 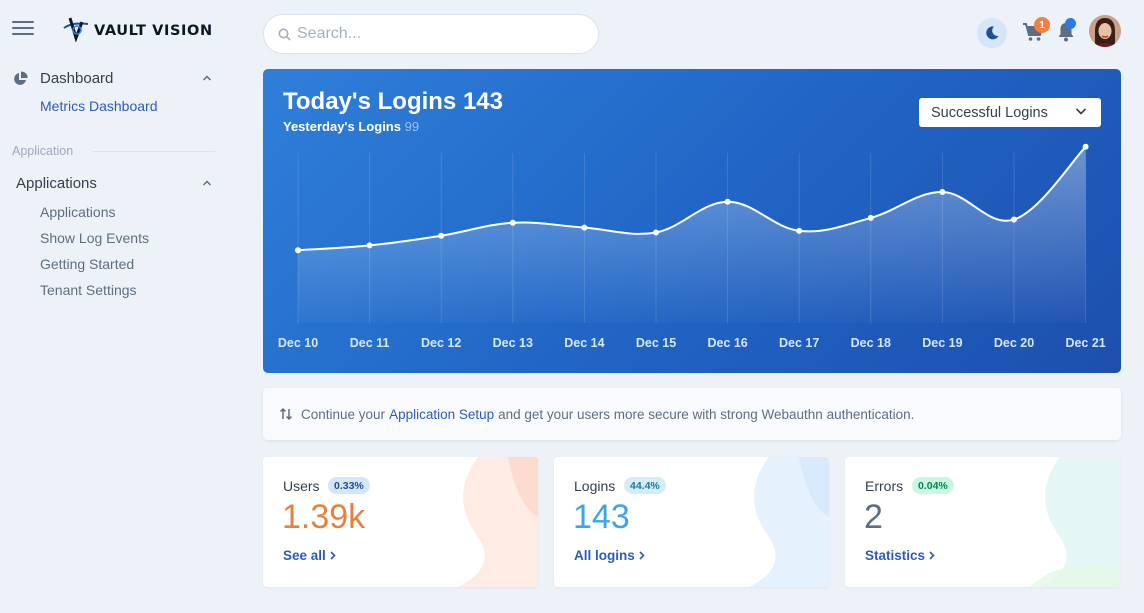 What do you see at coordinates (78, 212) in the screenshot?
I see `sidebar-item-applications: Applications` at bounding box center [78, 212].